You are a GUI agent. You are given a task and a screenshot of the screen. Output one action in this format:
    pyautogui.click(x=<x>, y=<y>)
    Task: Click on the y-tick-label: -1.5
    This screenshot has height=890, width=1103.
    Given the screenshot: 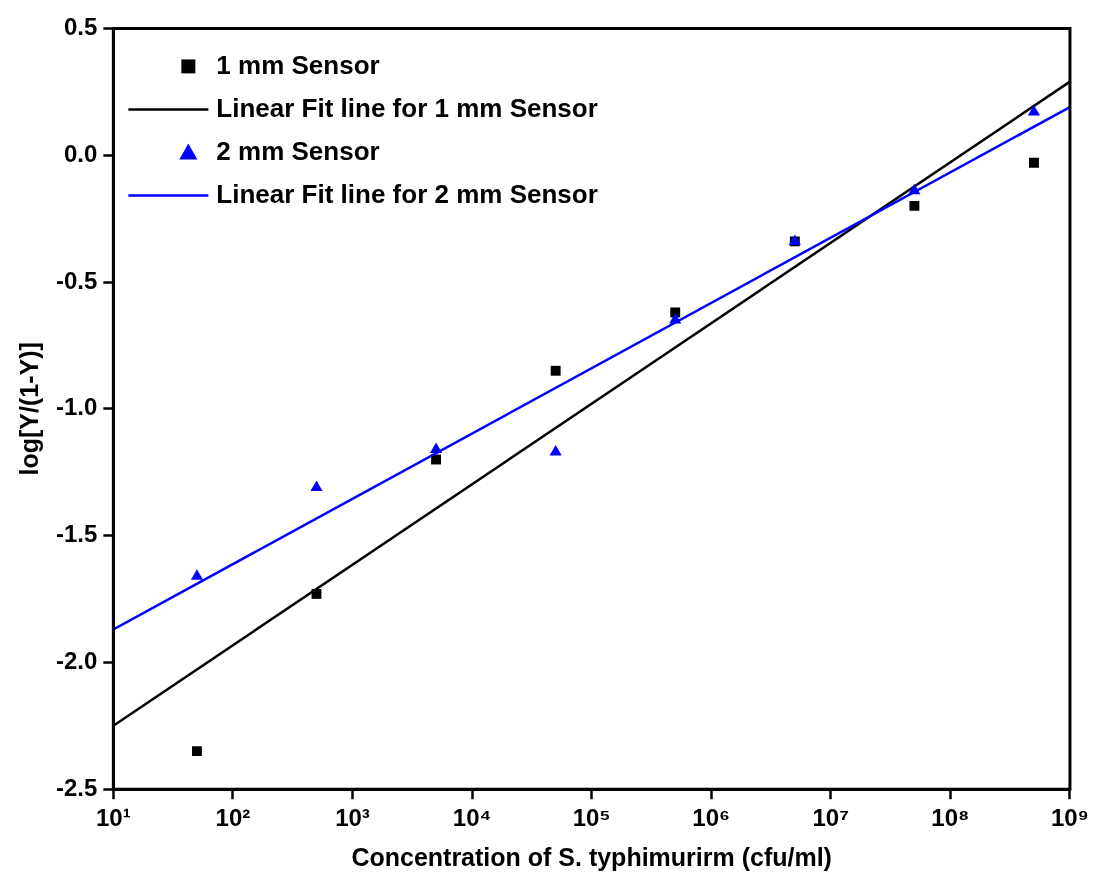 What is the action you would take?
    pyautogui.click(x=77, y=534)
    